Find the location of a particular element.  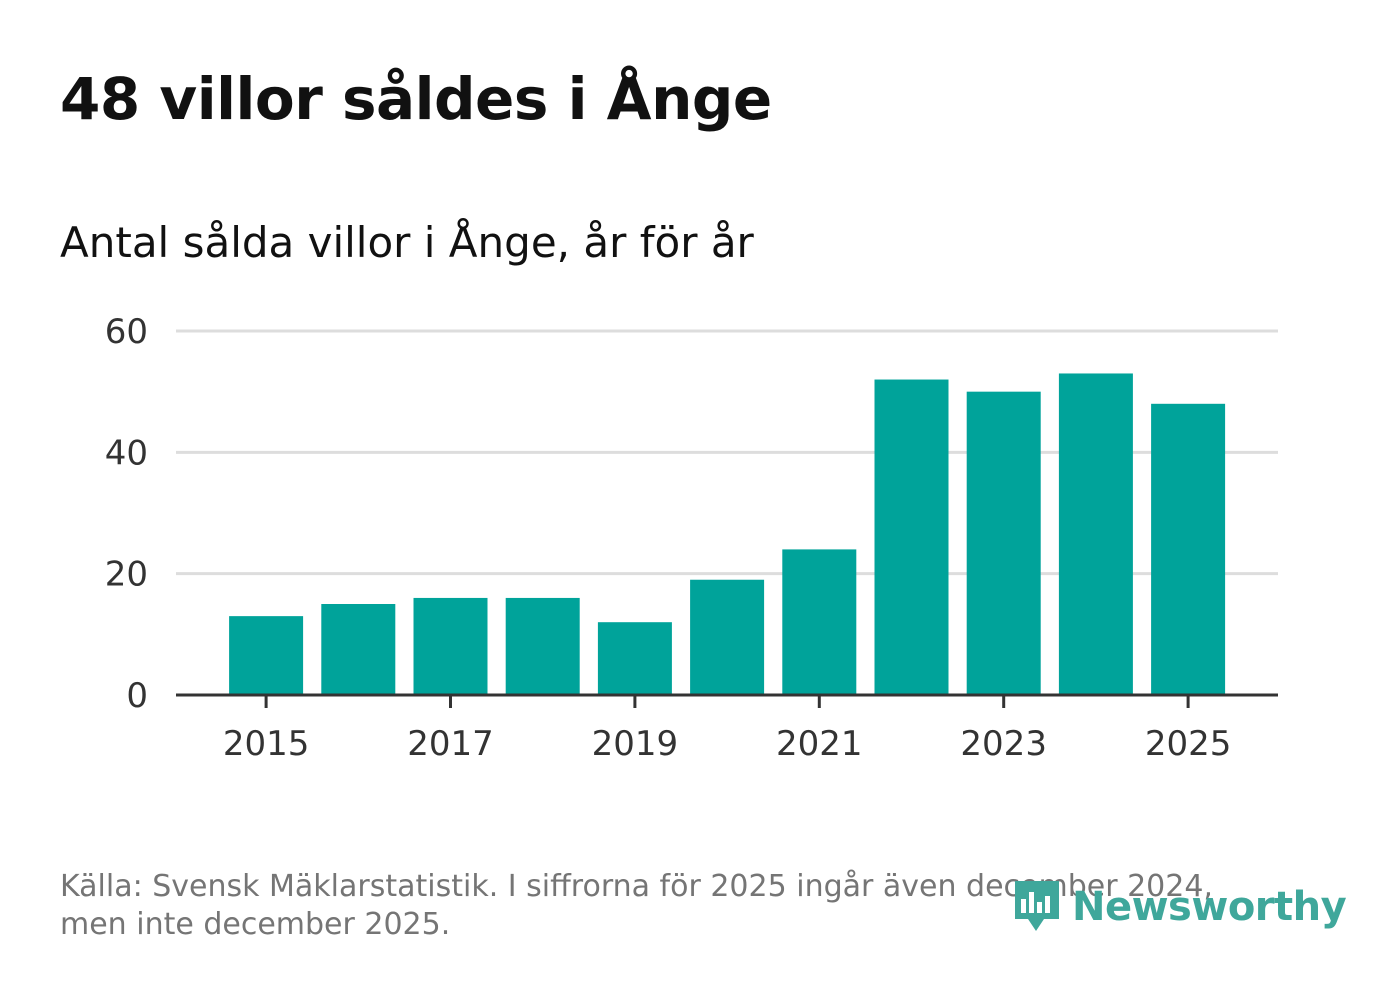

bar-2019 is located at coordinates (634, 658).